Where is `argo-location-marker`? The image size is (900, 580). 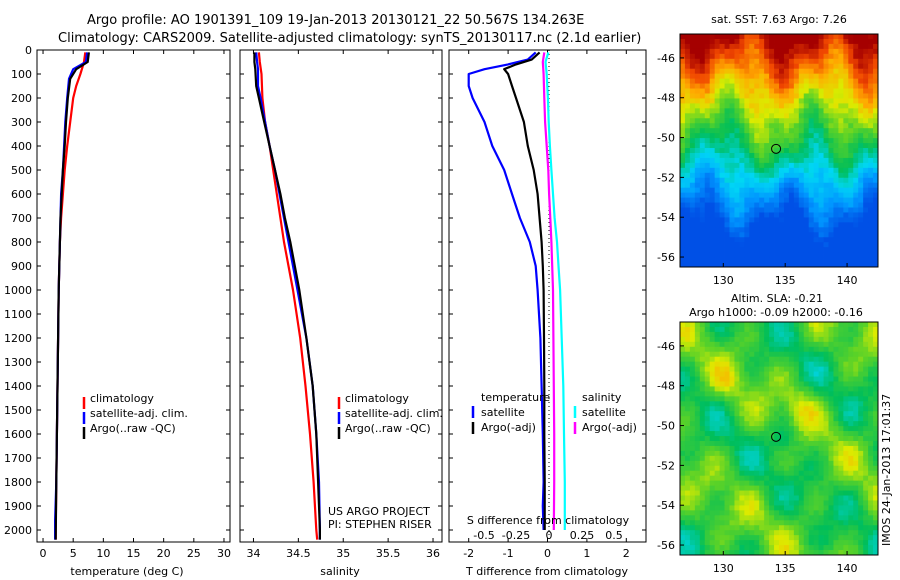 argo-location-marker is located at coordinates (776, 148).